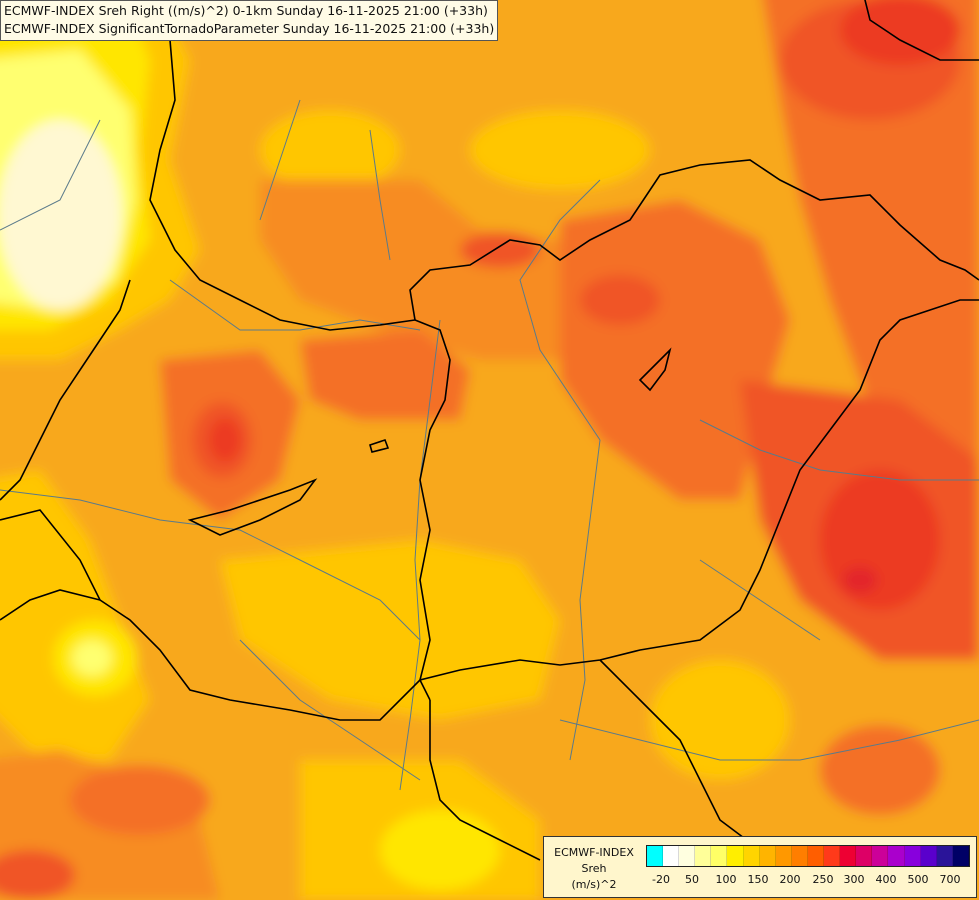  I want to click on field-orange-dark-ne, so click(675, 350).